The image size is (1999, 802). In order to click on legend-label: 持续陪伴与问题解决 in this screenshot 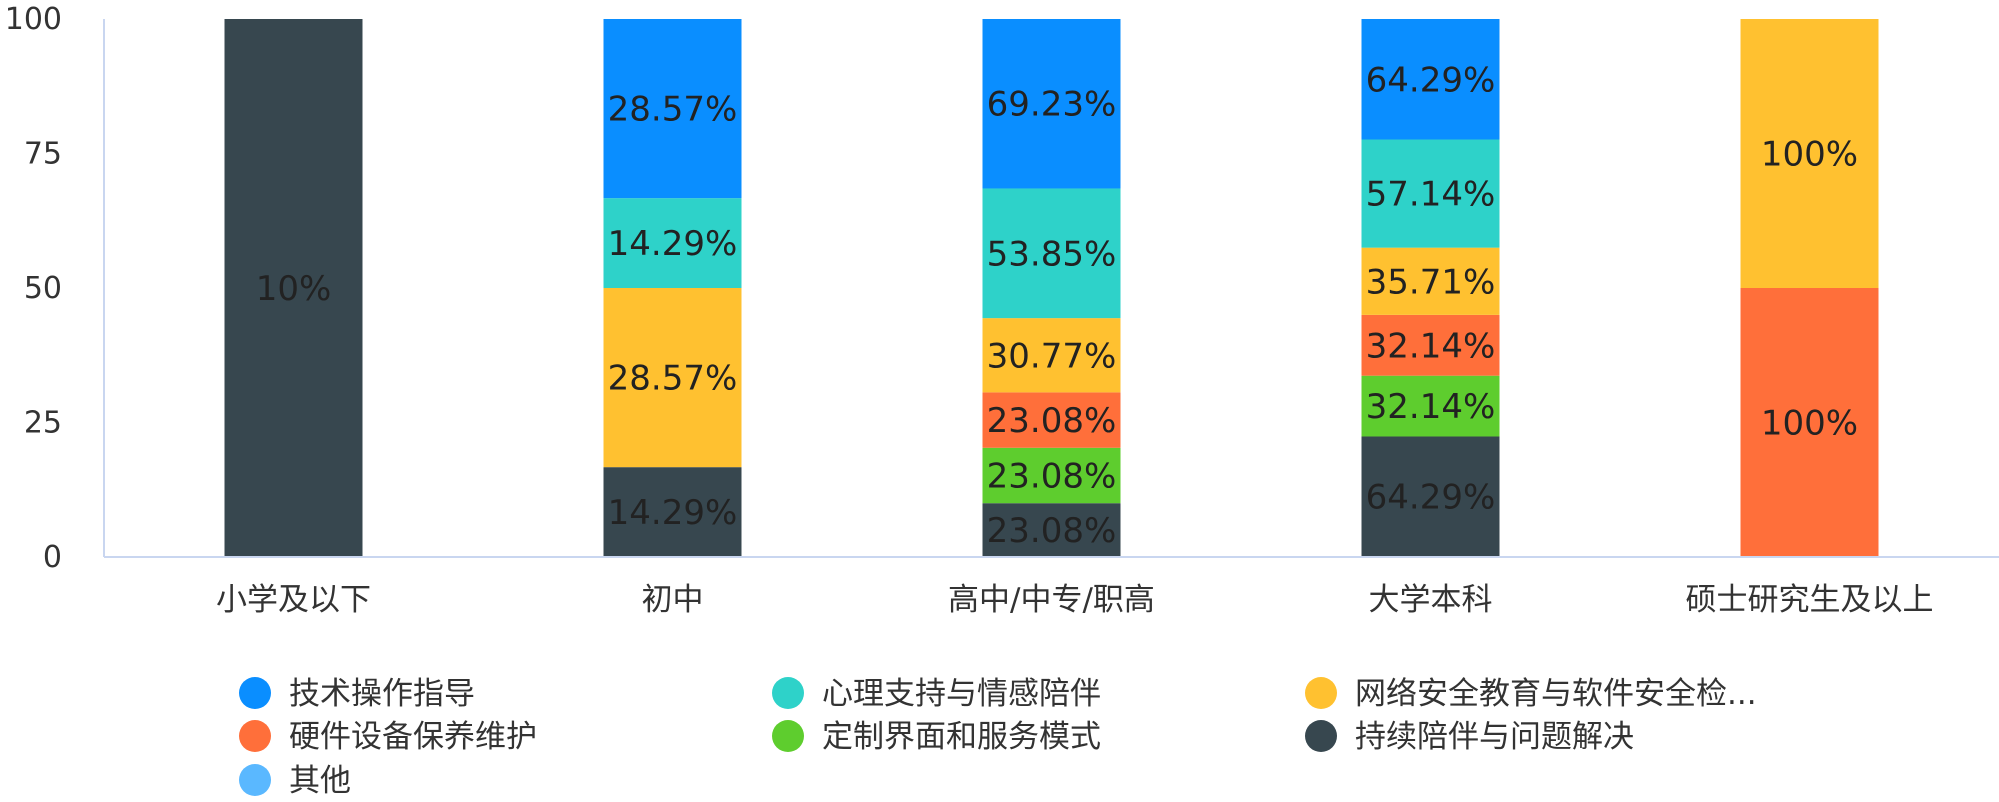, I will do `click(1494, 737)`.